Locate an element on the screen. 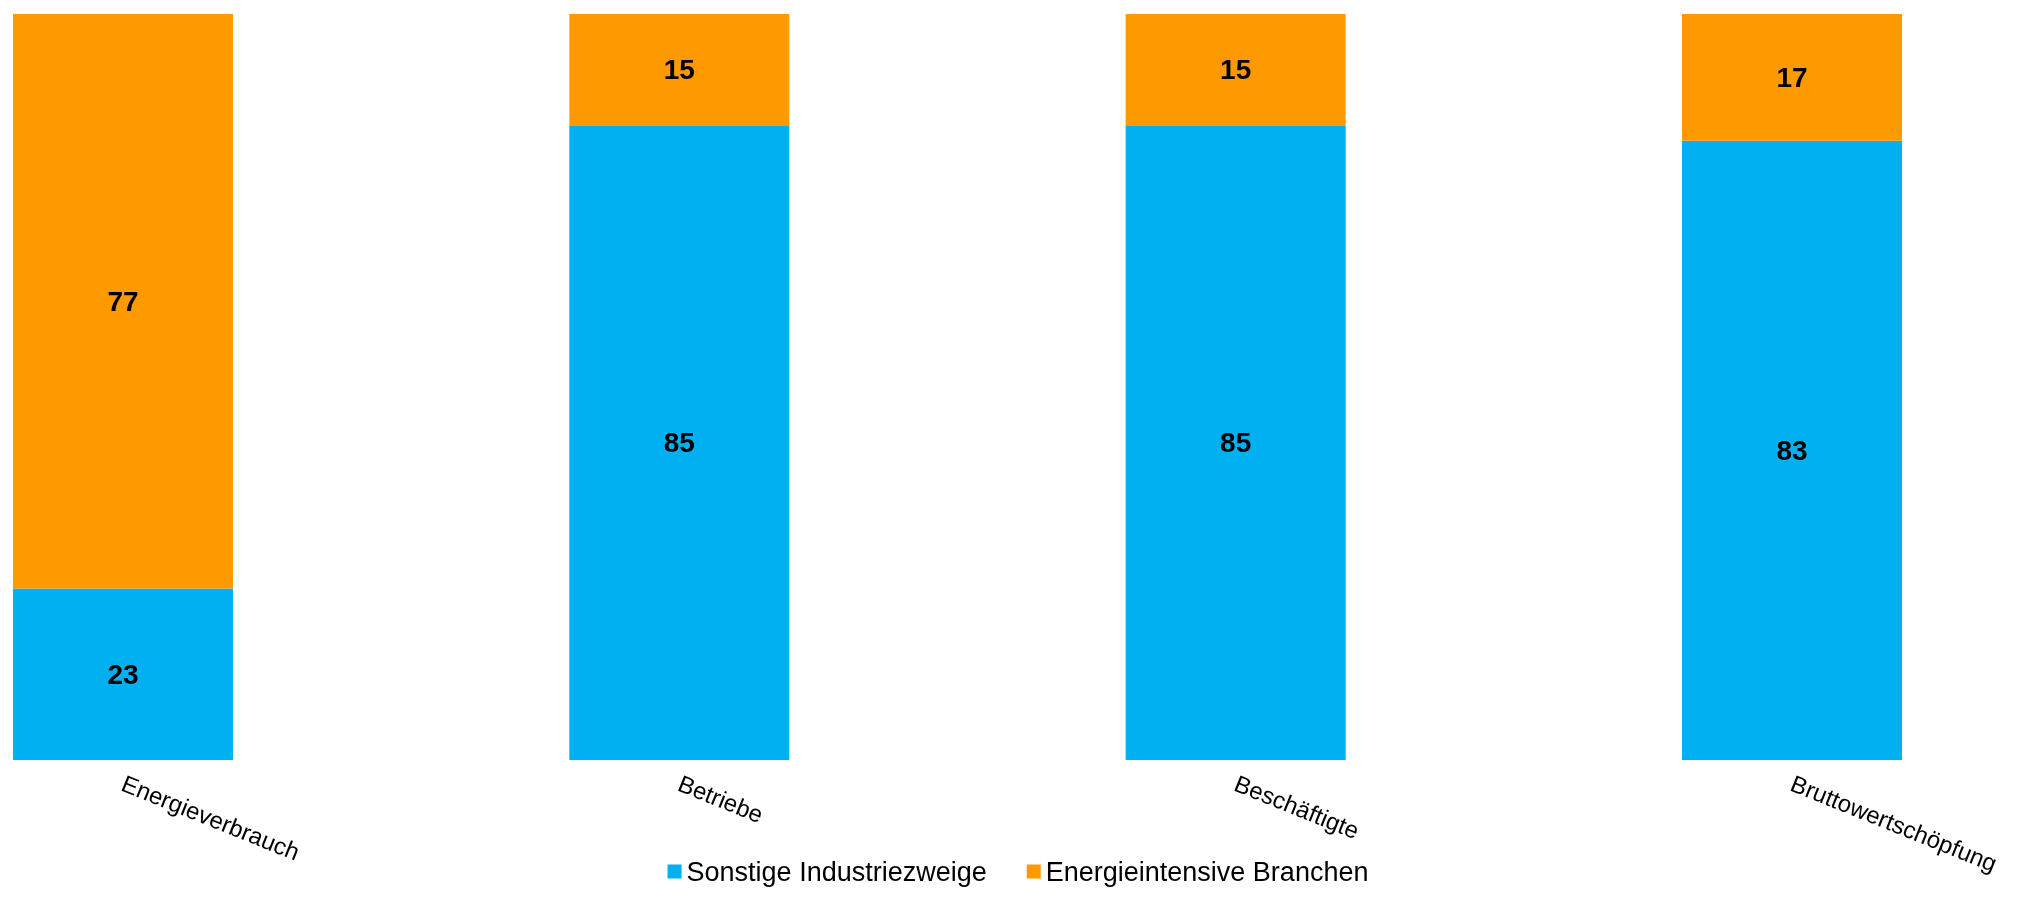 The image size is (2037, 907). data-label: 83 is located at coordinates (1792, 450).